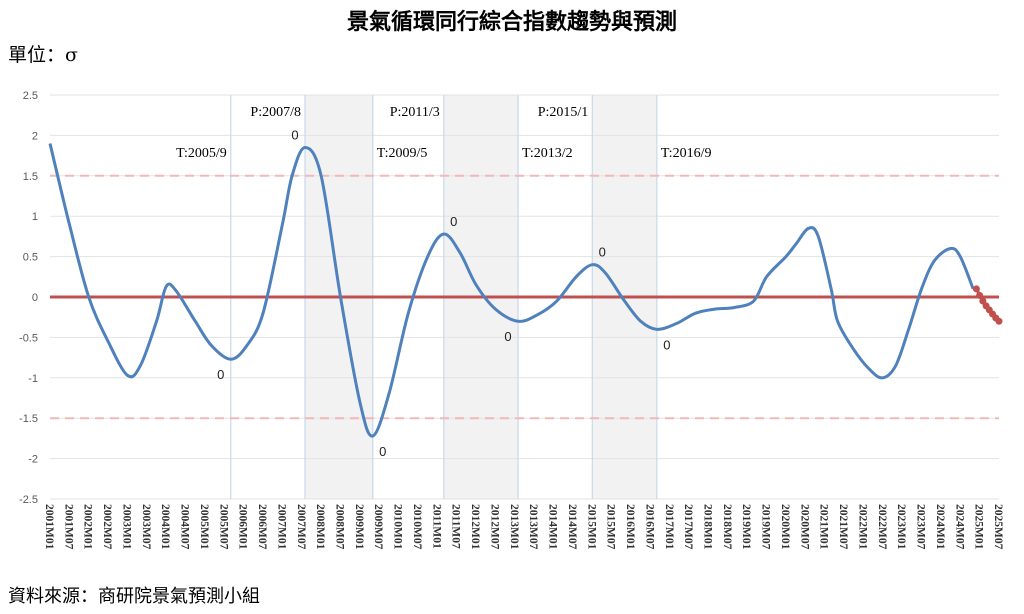 This screenshot has width=1024, height=614. What do you see at coordinates (262, 527) in the screenshot?
I see `x-tick-label: 2006M07` at bounding box center [262, 527].